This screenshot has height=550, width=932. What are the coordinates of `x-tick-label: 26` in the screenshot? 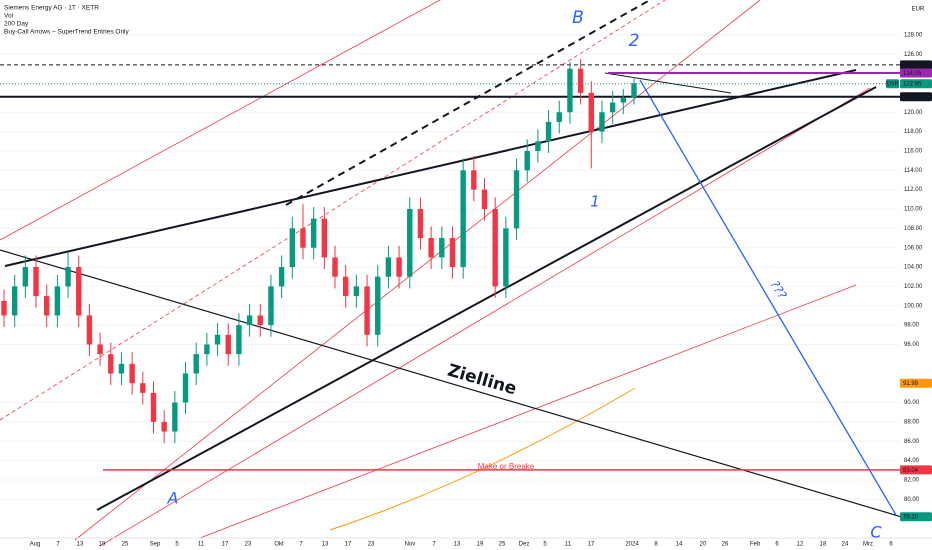 It's located at (725, 545).